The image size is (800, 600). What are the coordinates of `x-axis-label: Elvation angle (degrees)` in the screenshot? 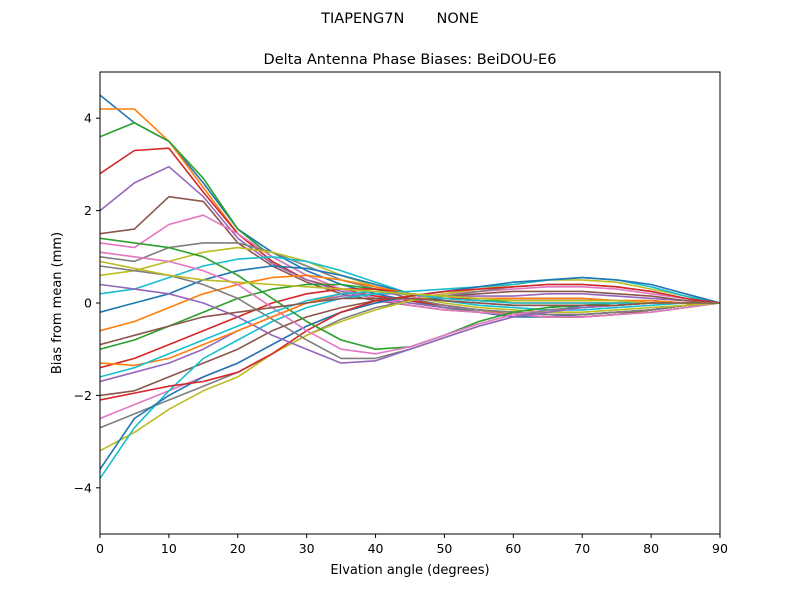 It's located at (409, 570).